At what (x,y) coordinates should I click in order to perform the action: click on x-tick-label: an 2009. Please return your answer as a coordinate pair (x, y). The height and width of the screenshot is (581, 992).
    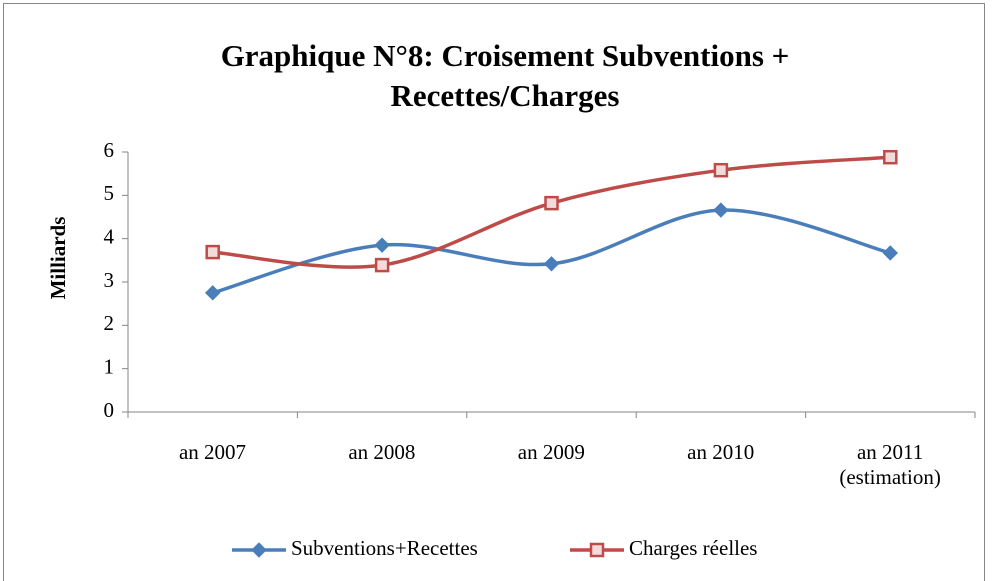
    Looking at the image, I should click on (551, 452).